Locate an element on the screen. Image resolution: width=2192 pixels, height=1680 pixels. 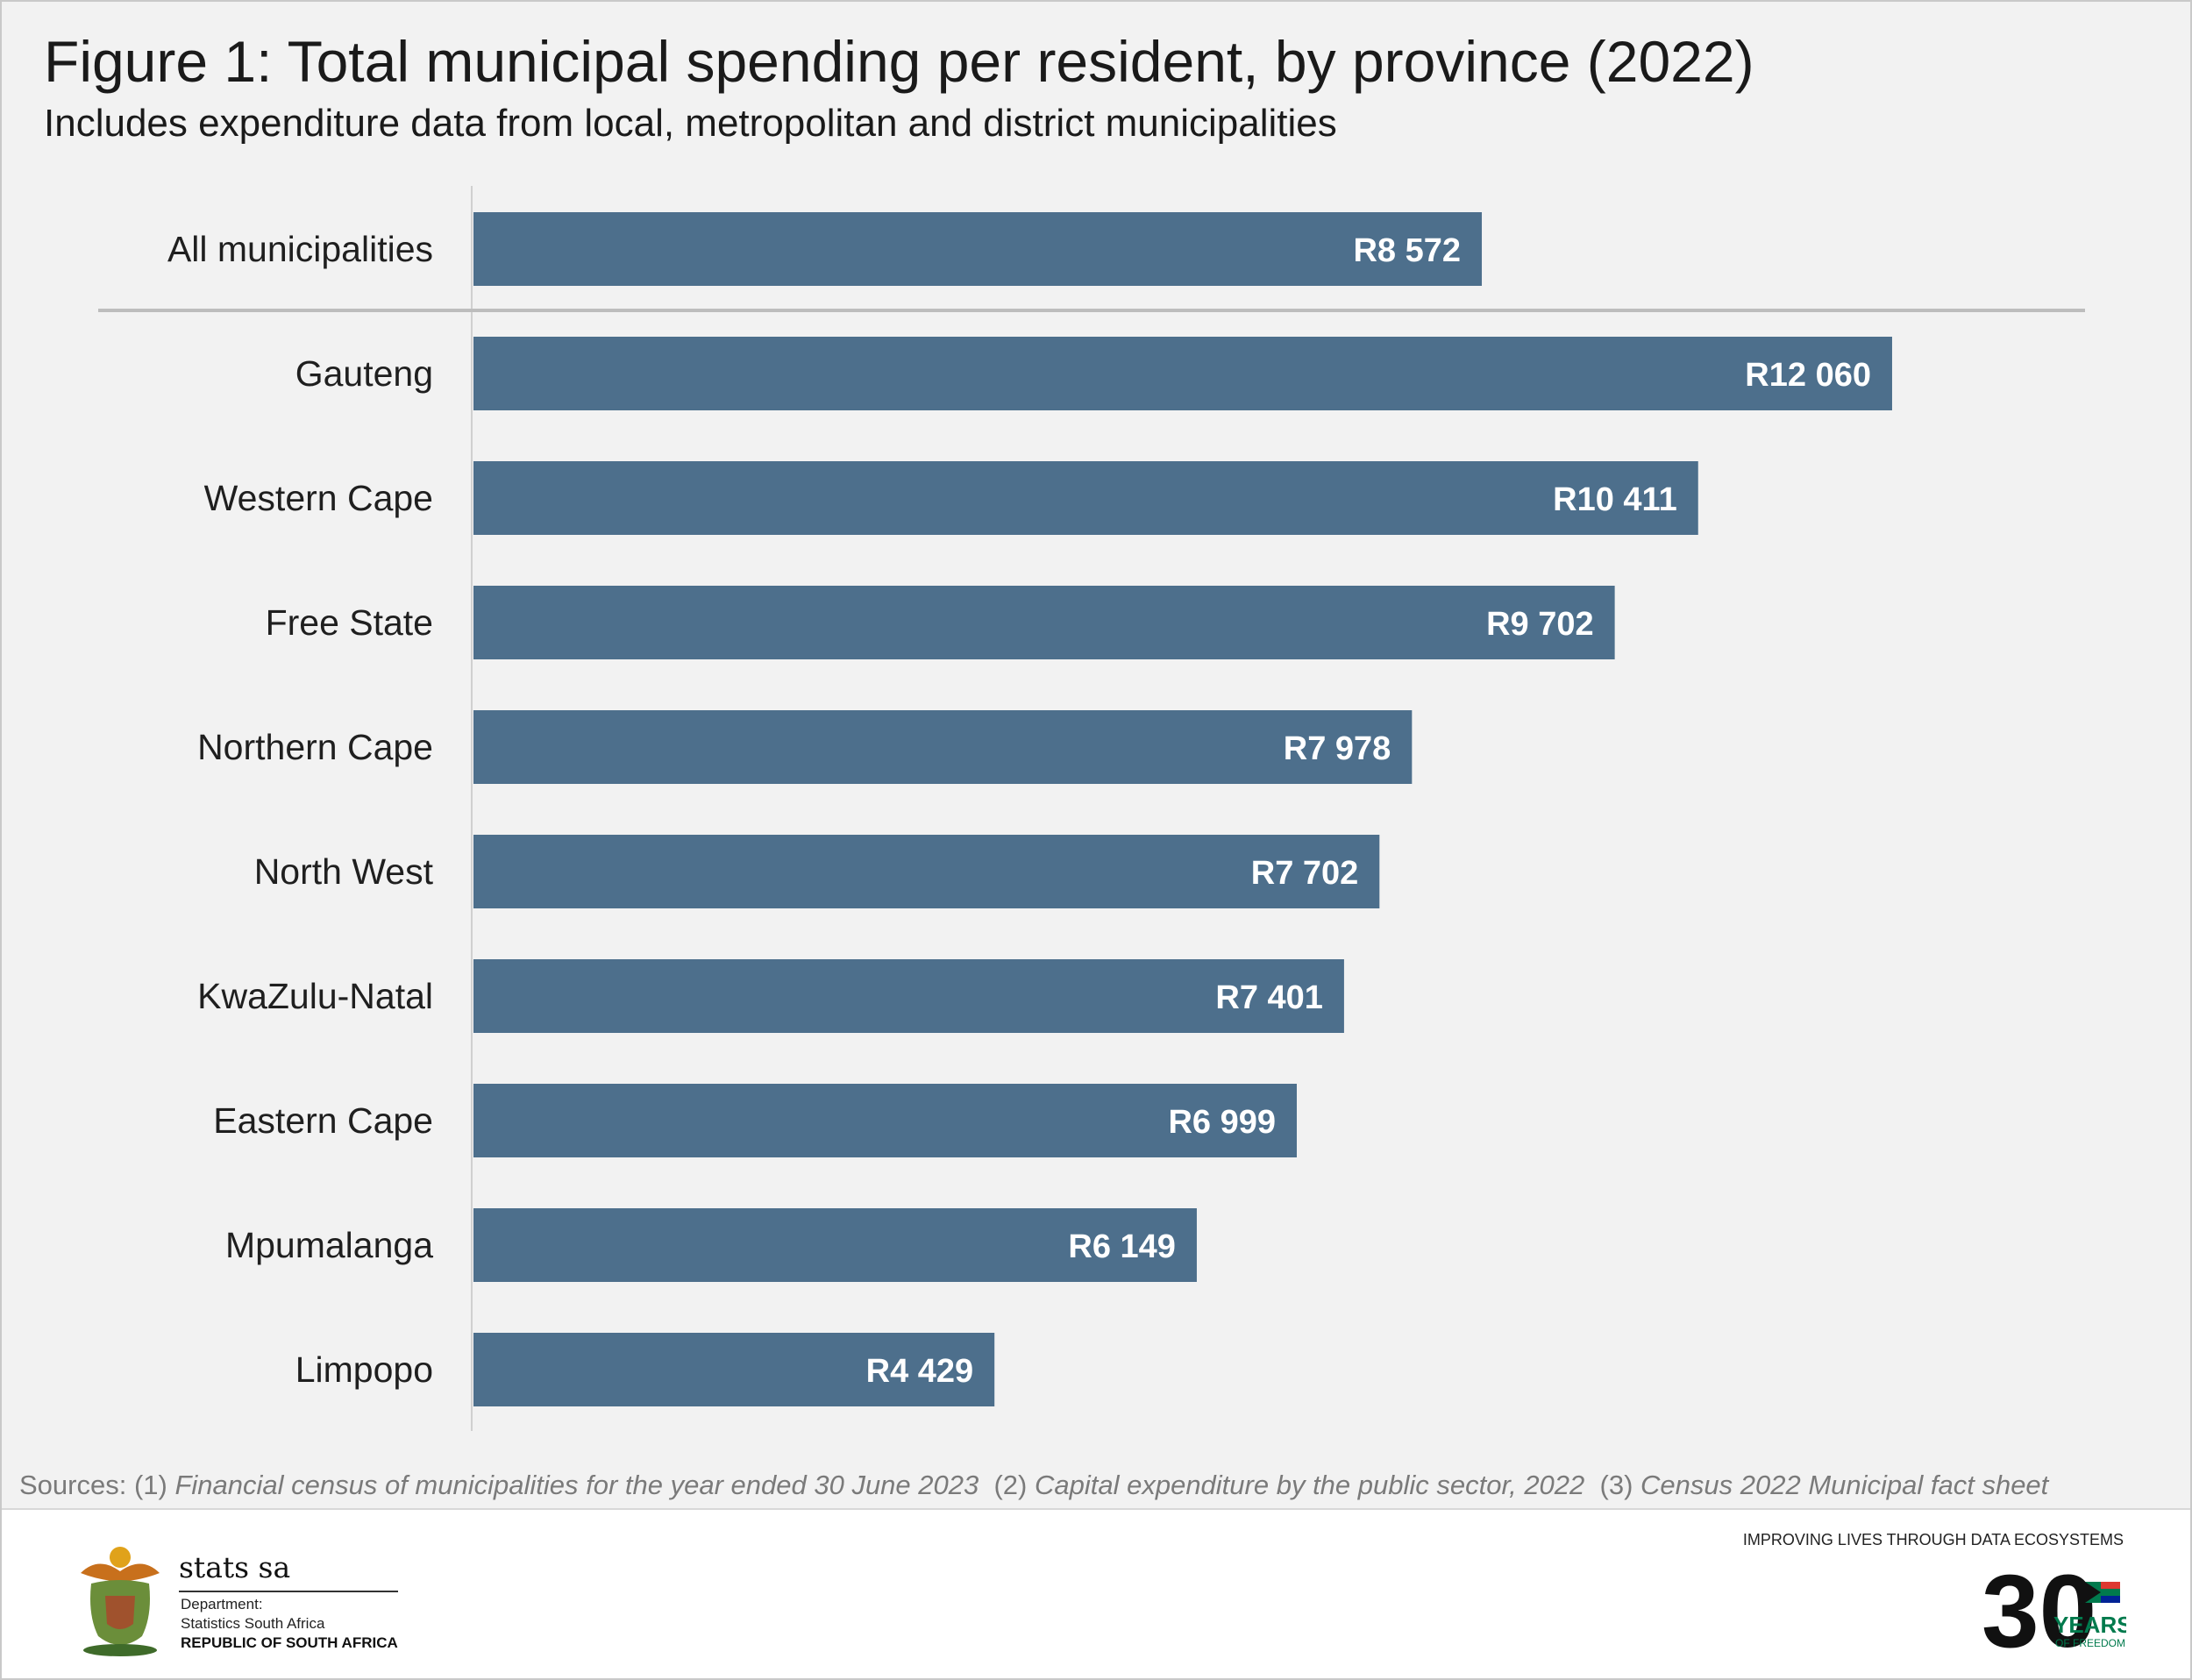
category-label: Limpopo is located at coordinates (364, 1369).